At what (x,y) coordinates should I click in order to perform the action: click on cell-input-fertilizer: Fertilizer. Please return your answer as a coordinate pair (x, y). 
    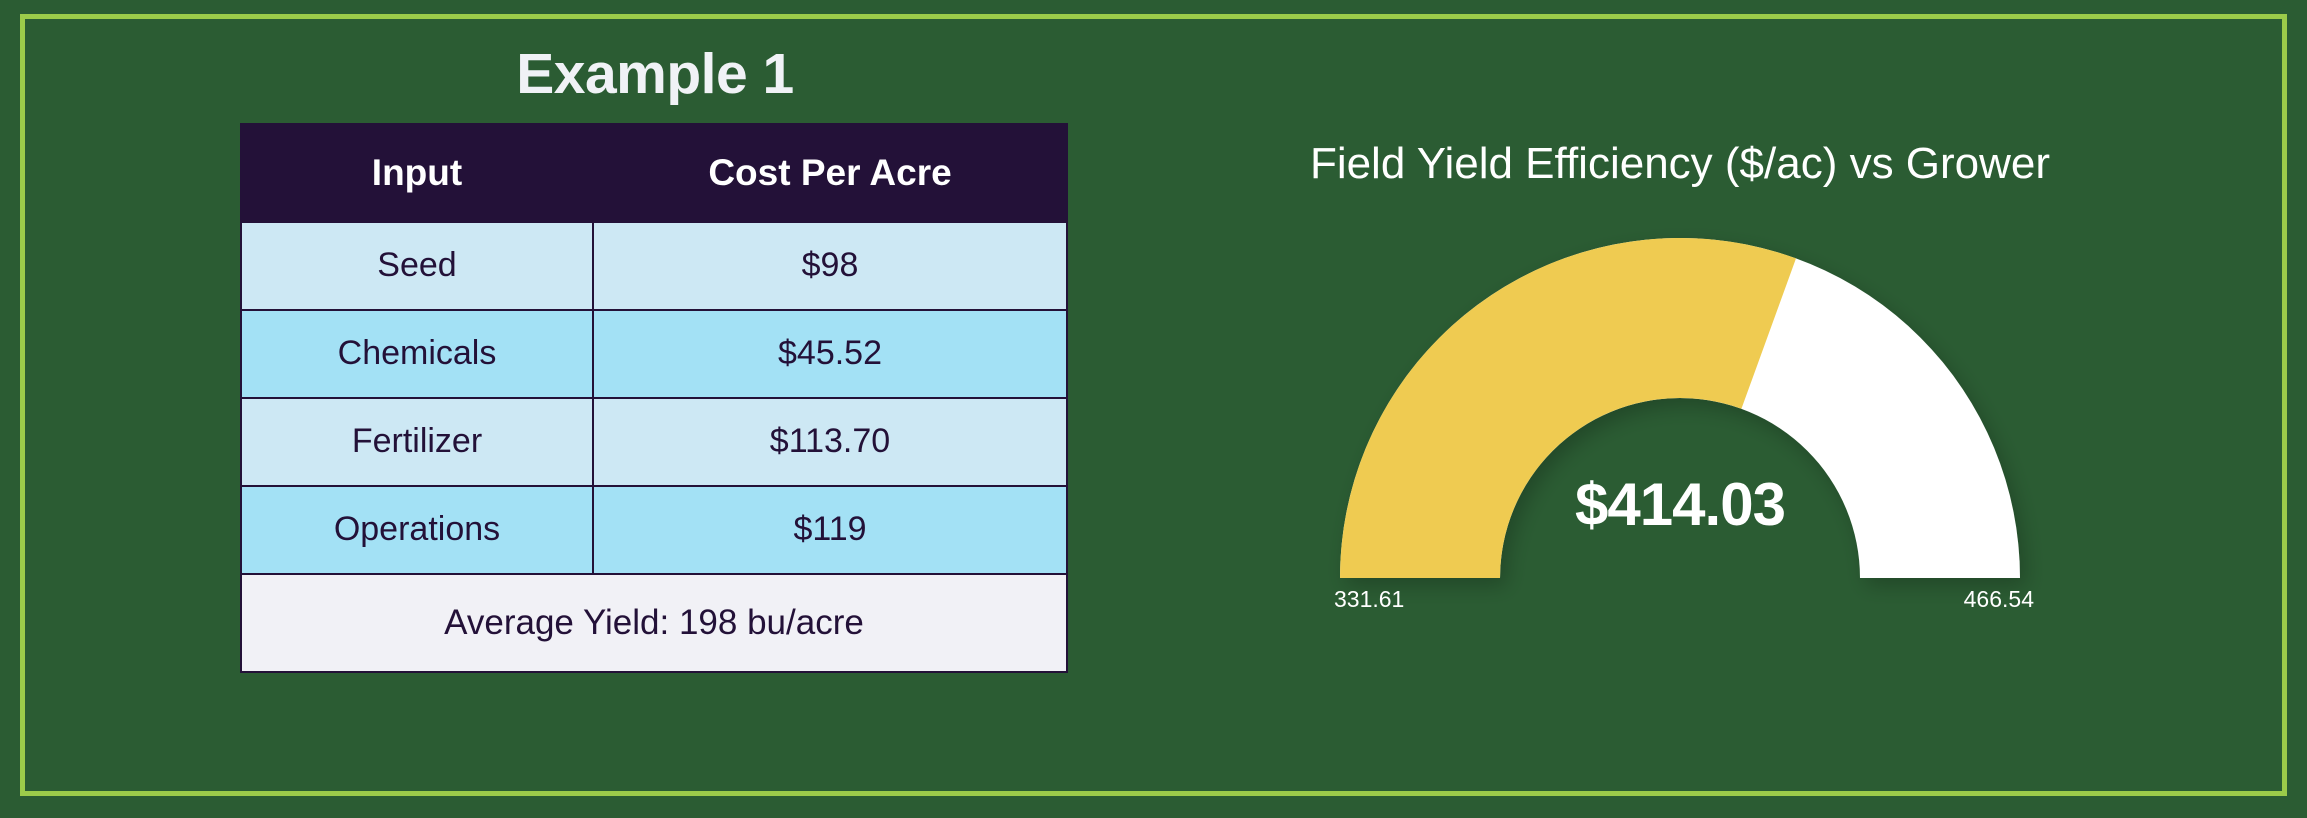
    Looking at the image, I should click on (417, 441).